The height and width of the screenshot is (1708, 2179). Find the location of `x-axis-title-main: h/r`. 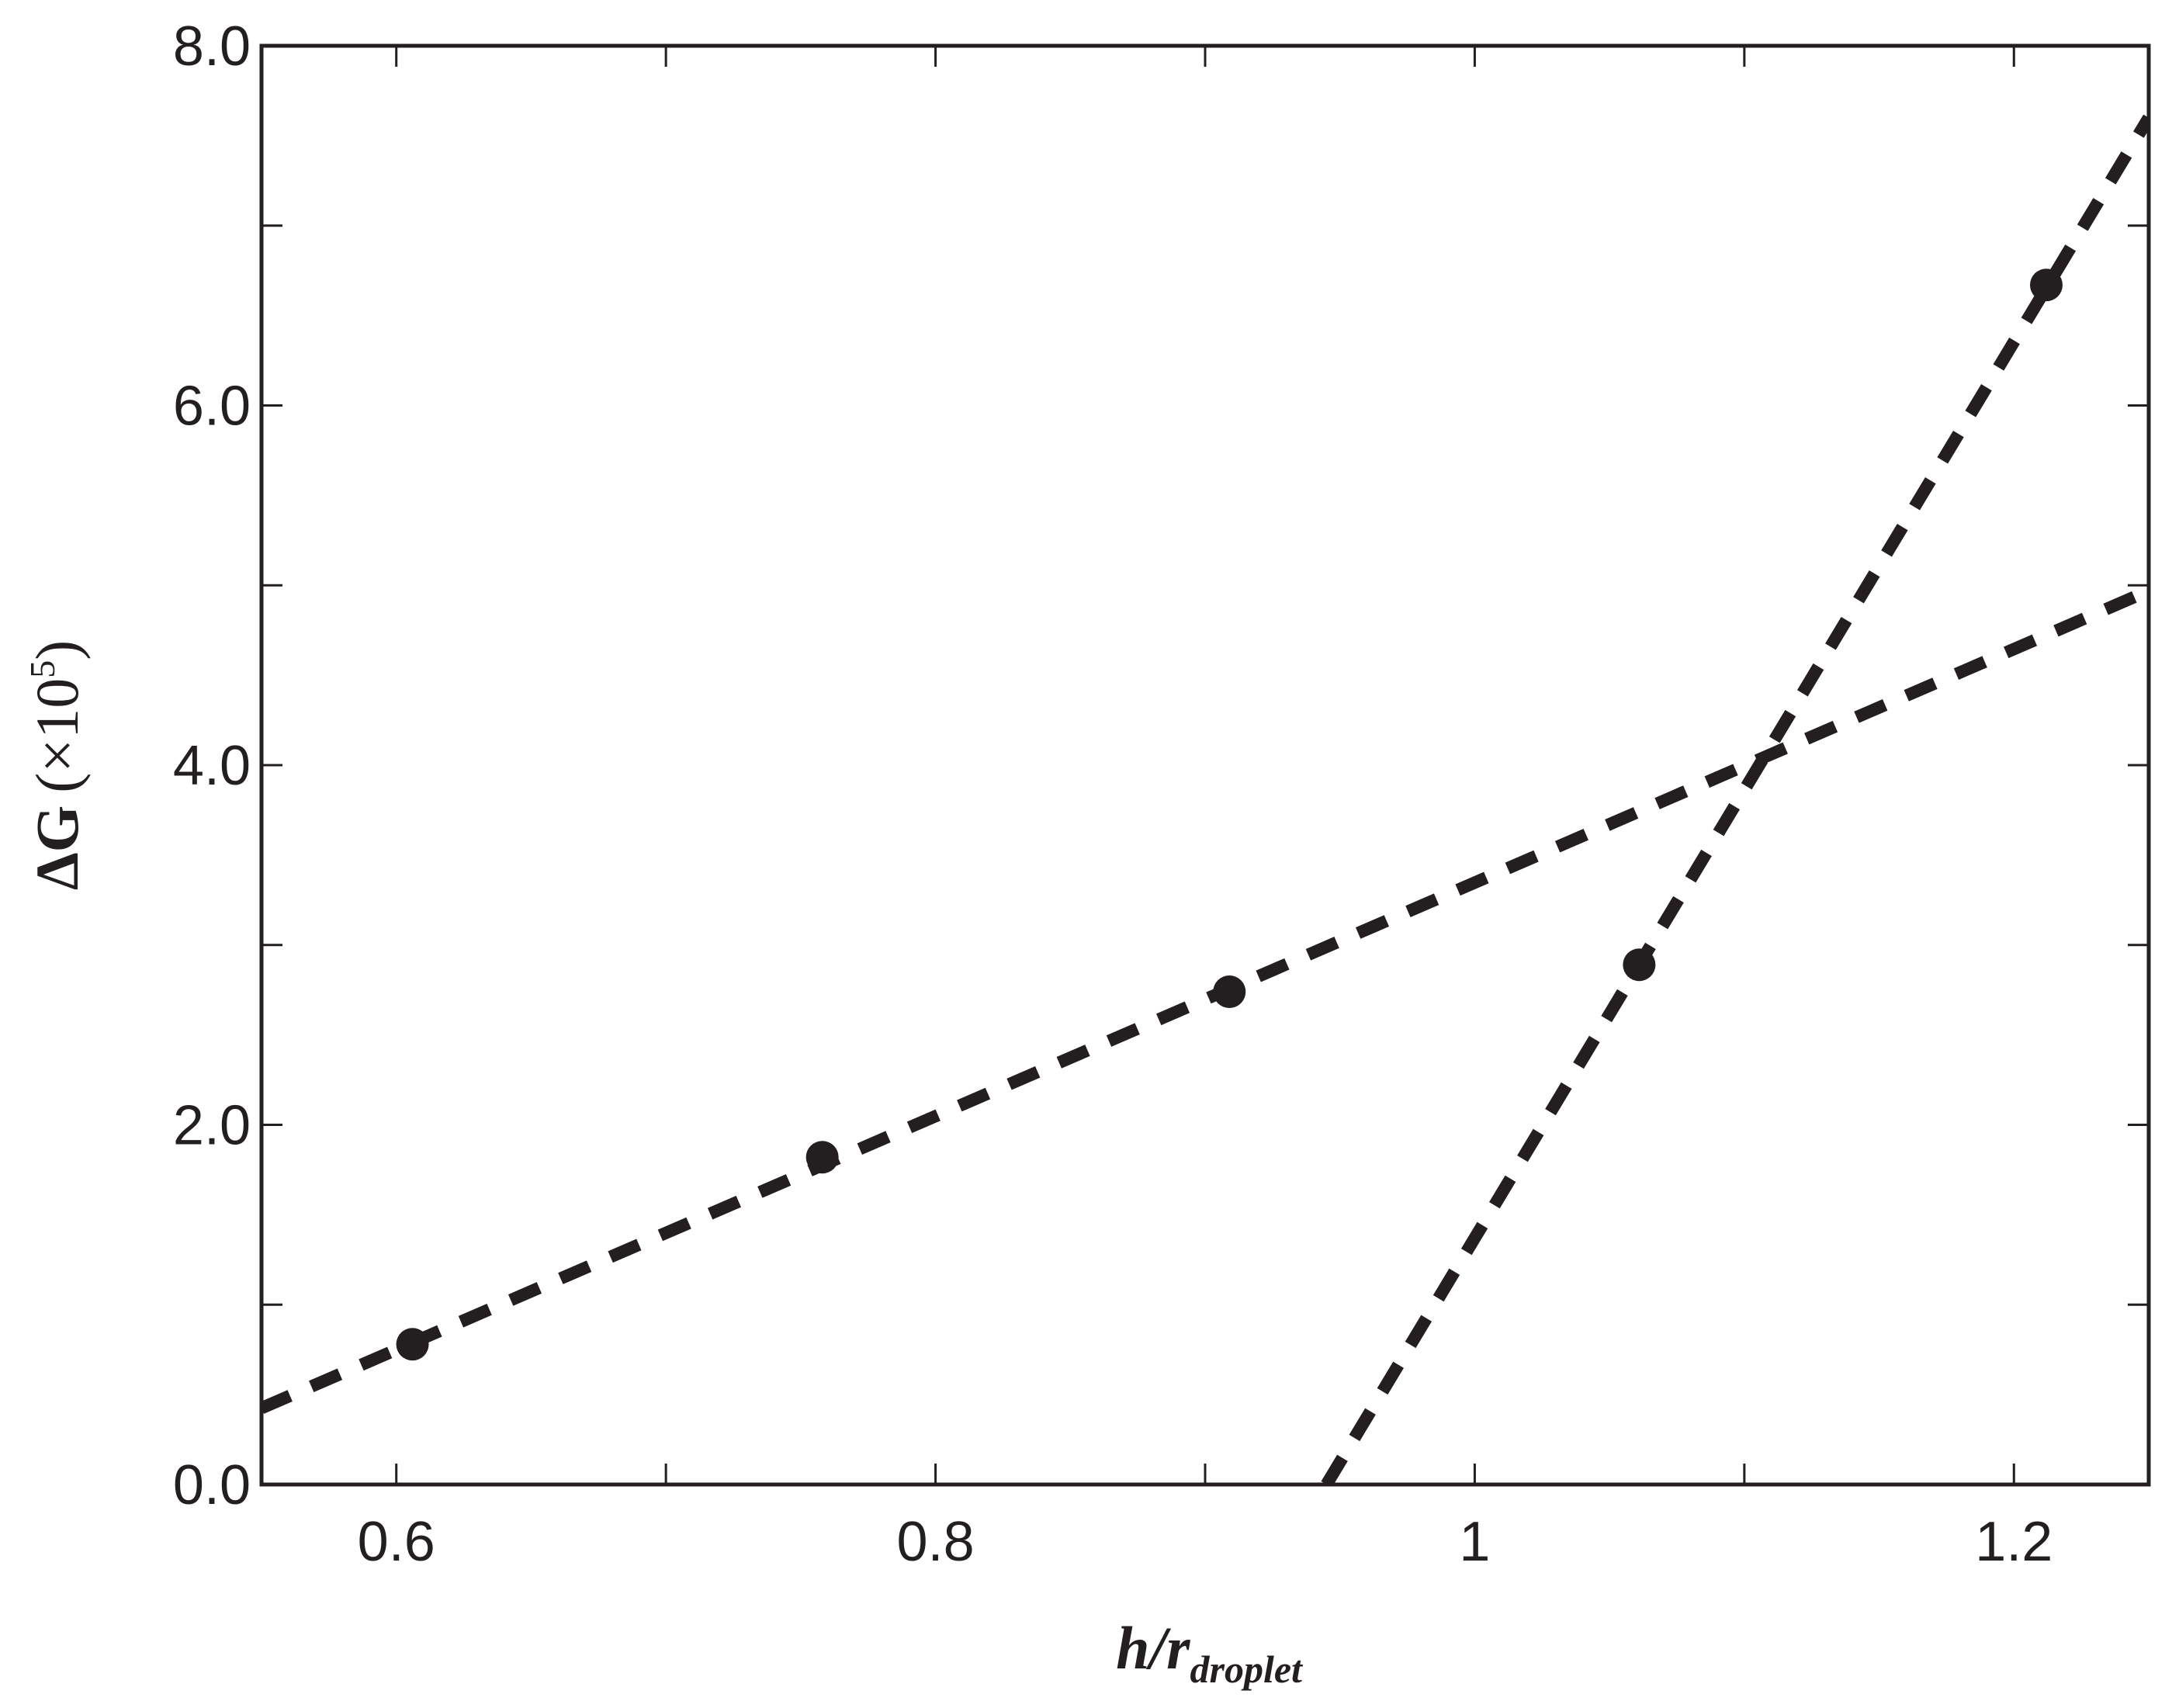

x-axis-title-main: h/r is located at coordinates (1153, 1648).